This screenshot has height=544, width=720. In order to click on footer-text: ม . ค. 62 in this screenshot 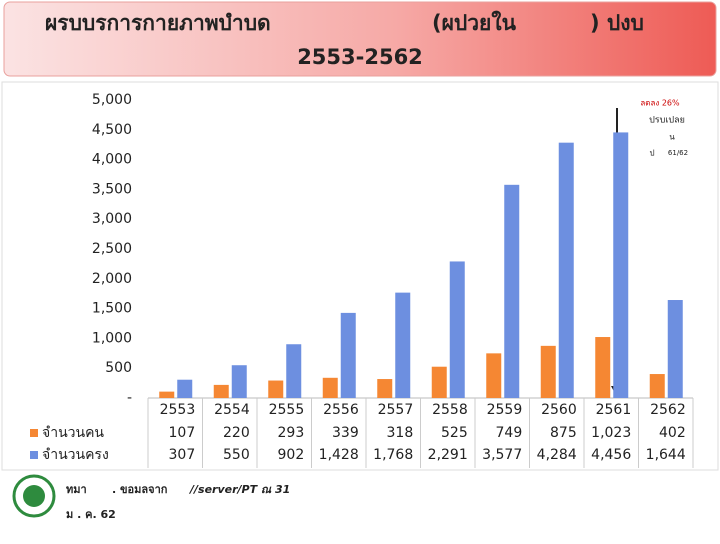, I will do `click(91, 514)`.